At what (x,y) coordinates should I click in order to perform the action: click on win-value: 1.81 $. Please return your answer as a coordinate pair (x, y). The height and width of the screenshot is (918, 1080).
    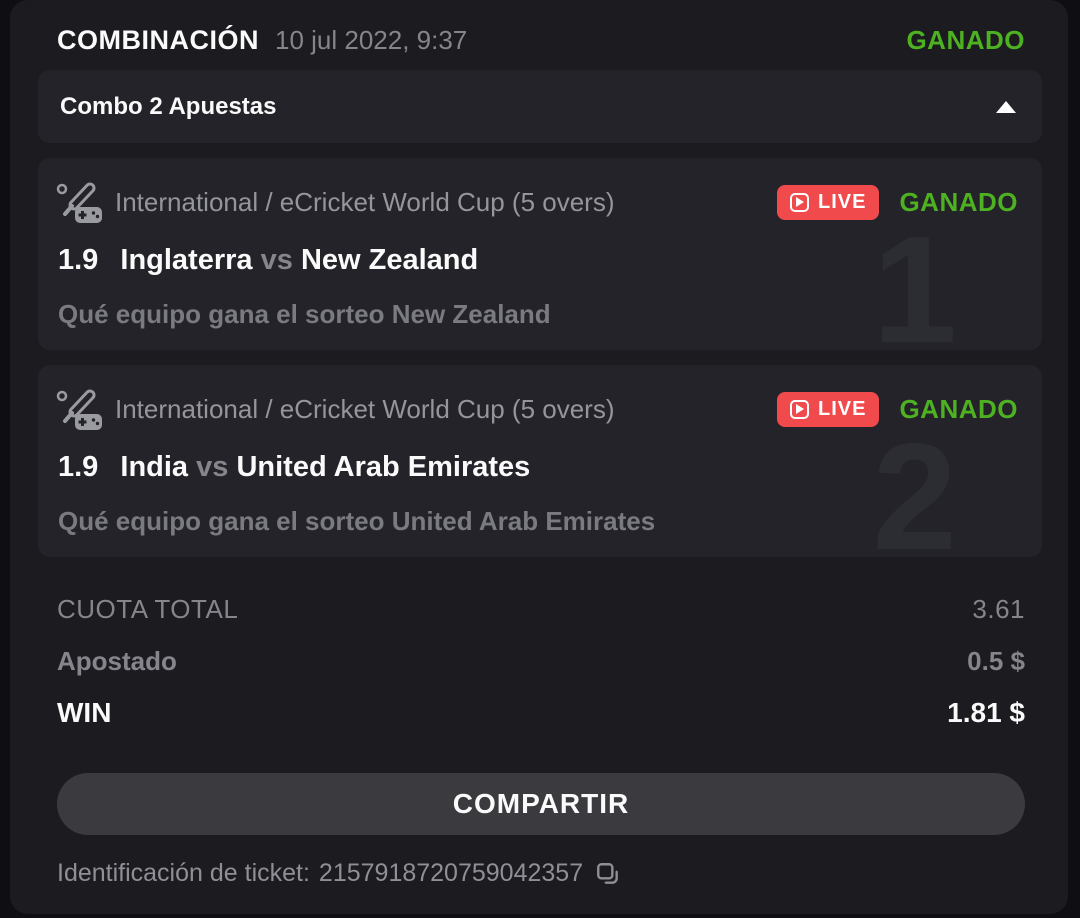
    Looking at the image, I should click on (986, 712).